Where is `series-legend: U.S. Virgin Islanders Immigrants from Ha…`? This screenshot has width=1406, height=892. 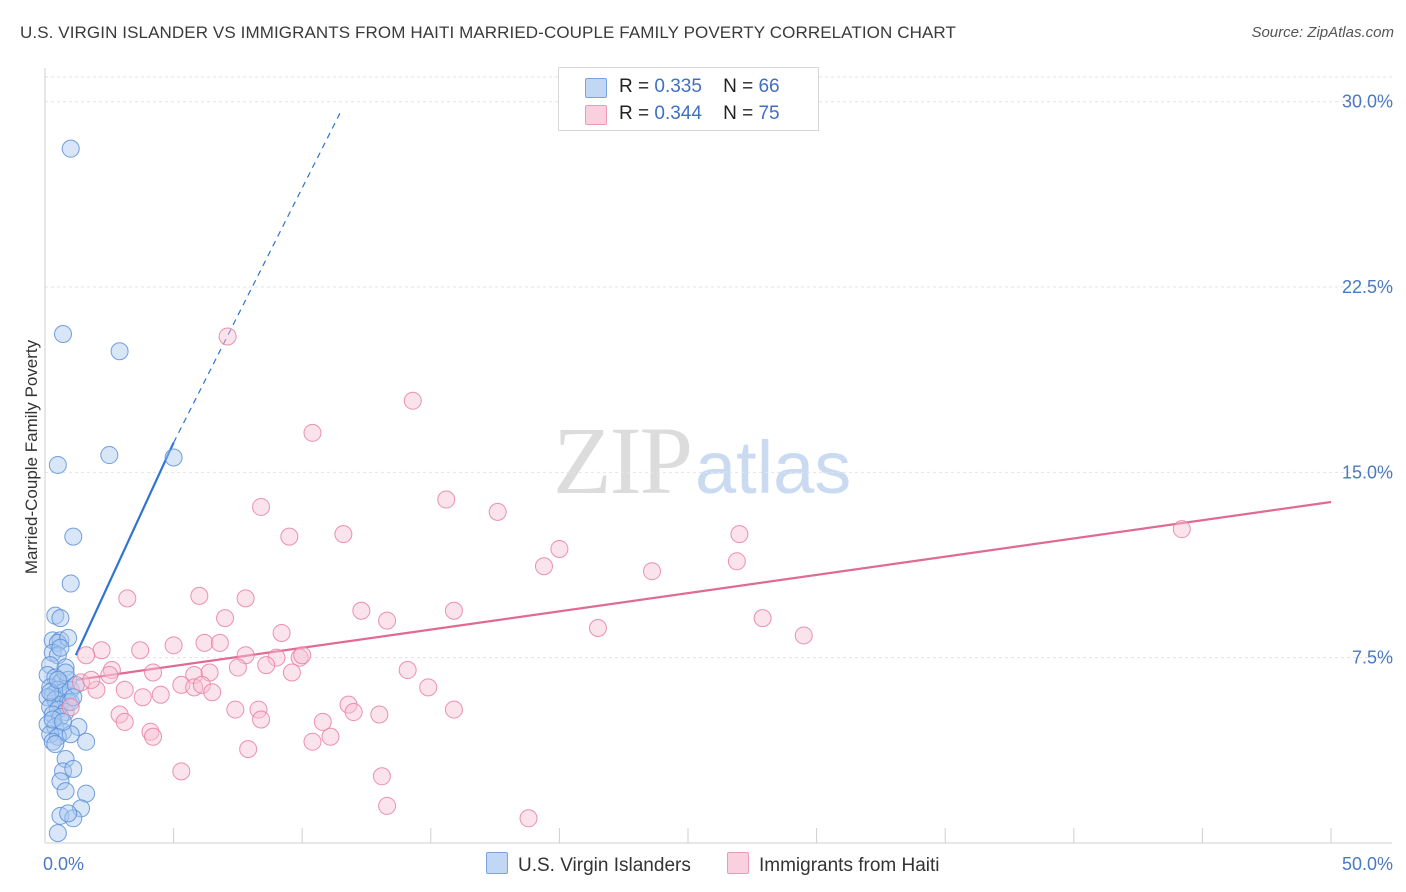
series-legend: U.S. Virgin Islanders Immigrants from Ha… is located at coordinates (703, 865).